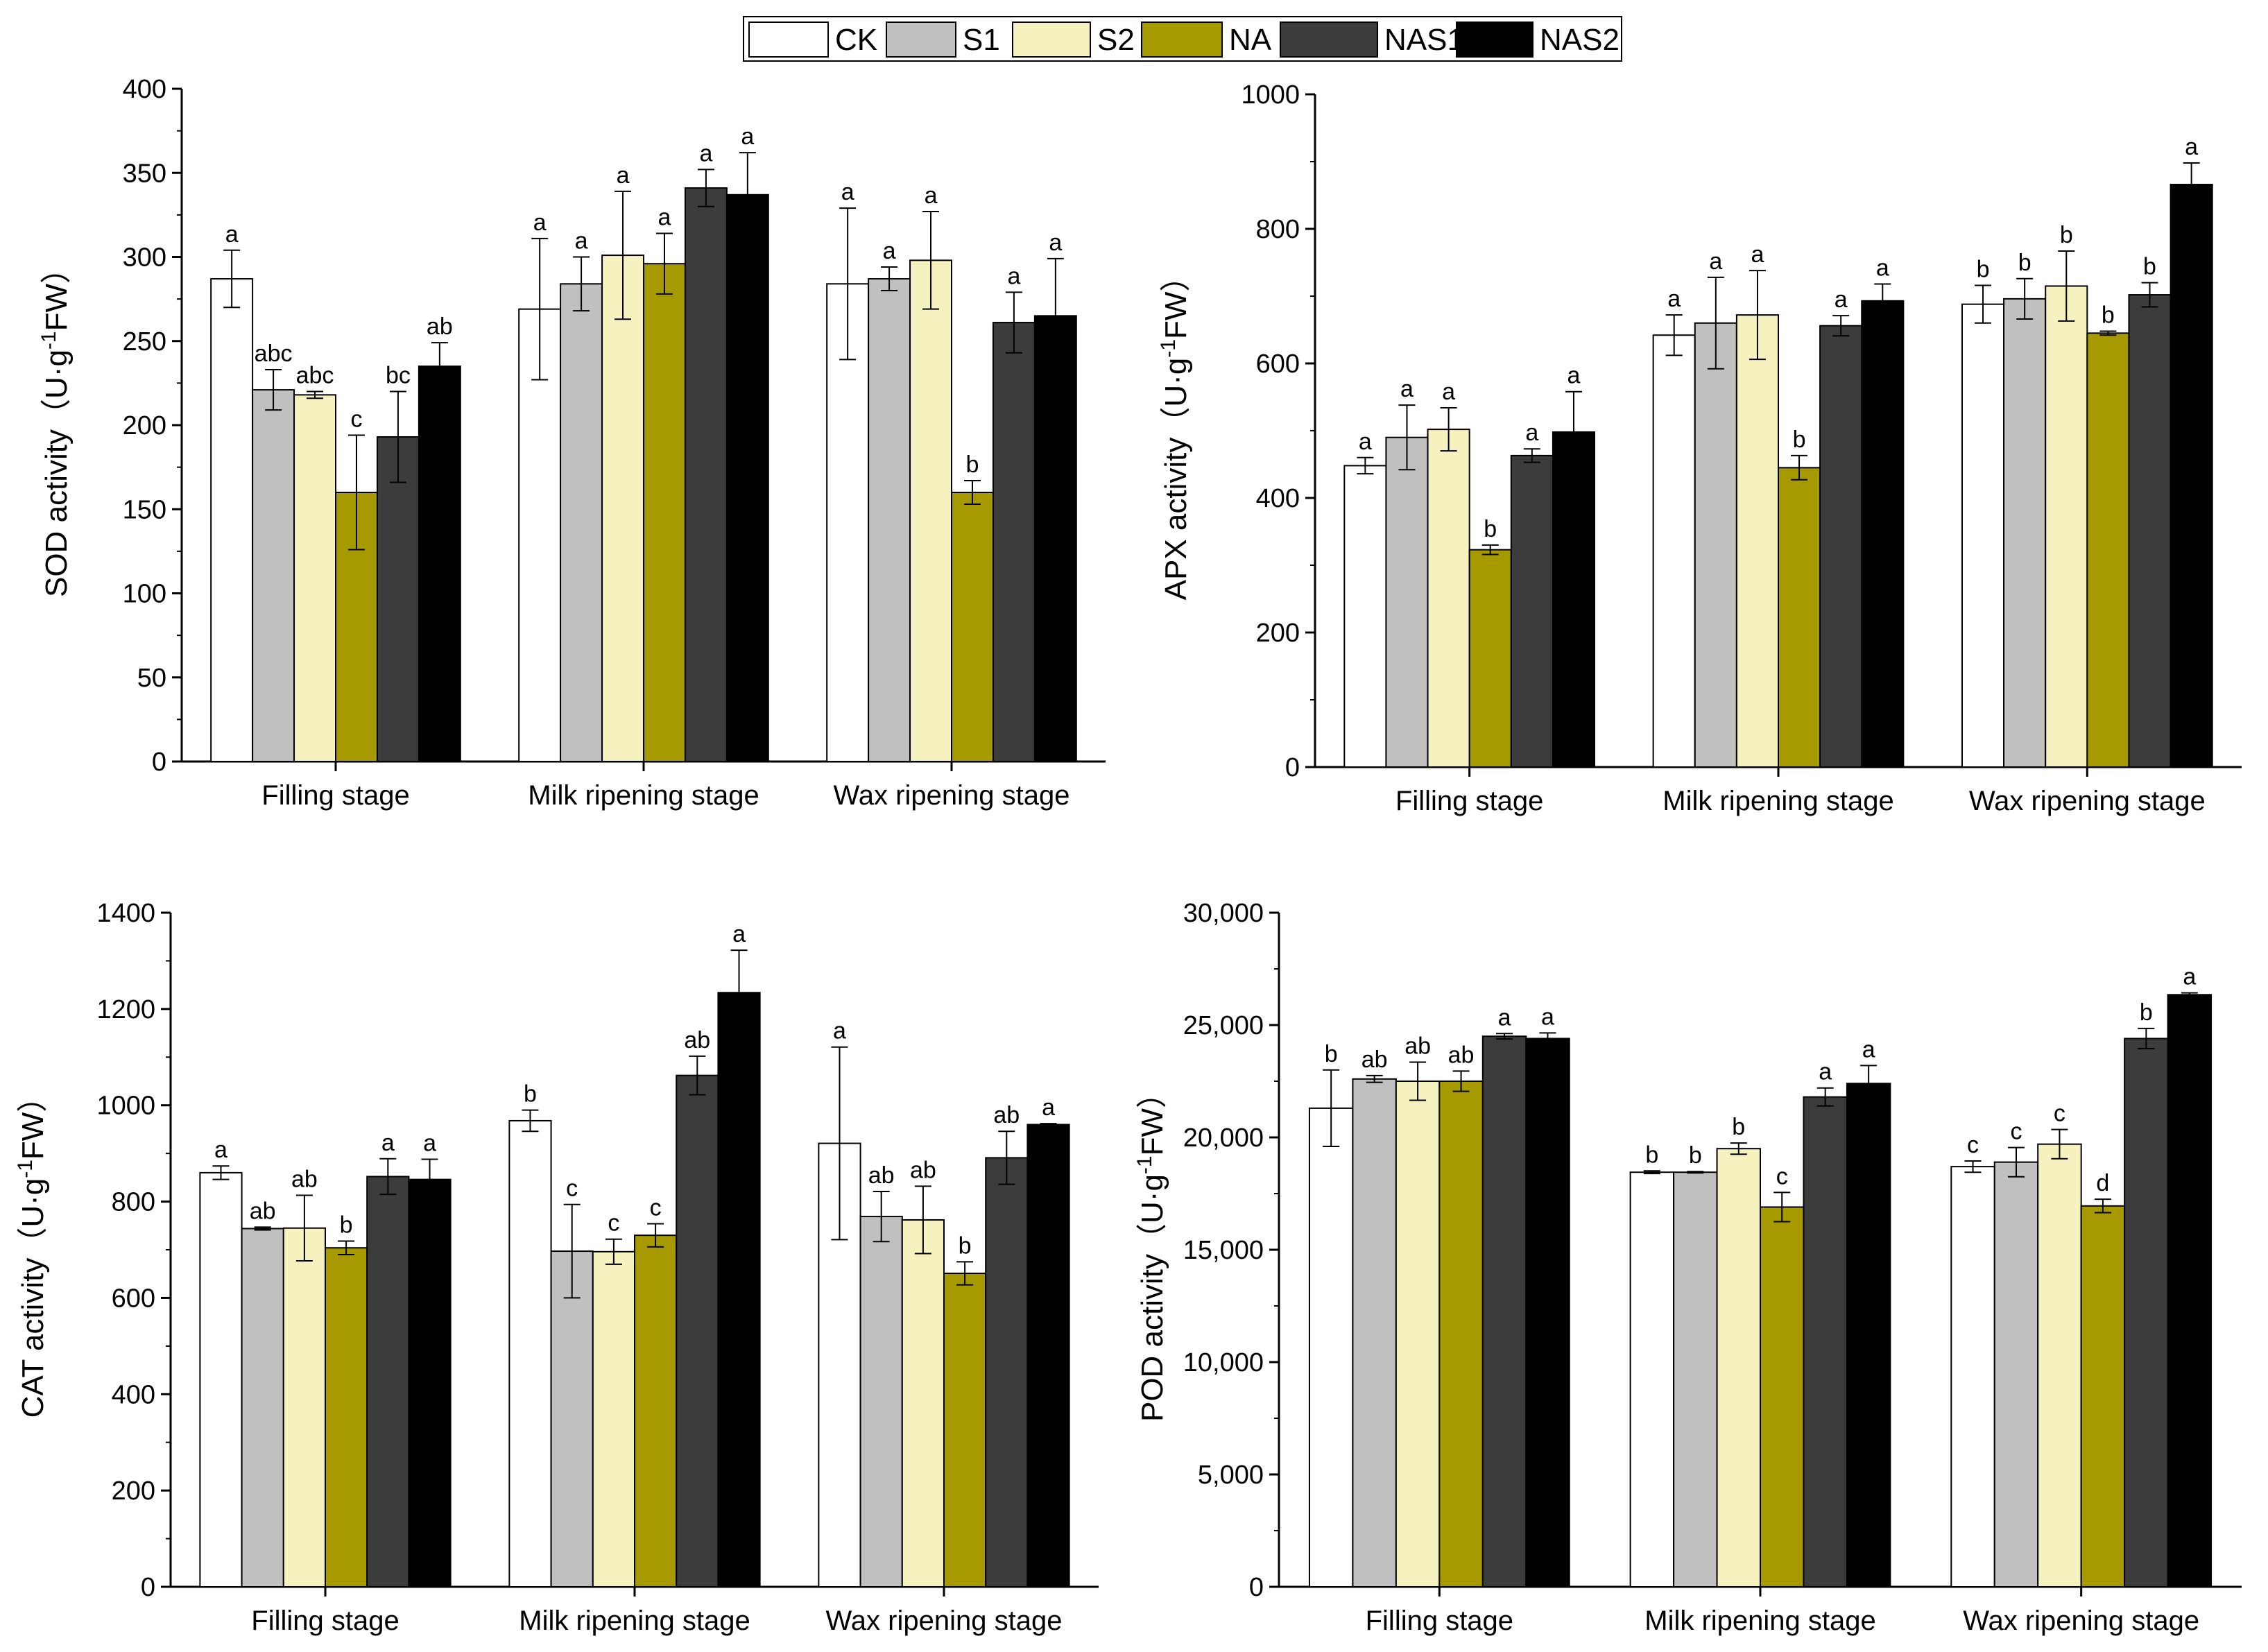 Image resolution: width=2268 pixels, height=1652 pixels. Describe the element at coordinates (144, 594) in the screenshot. I see `y-tick-label: 100` at that location.